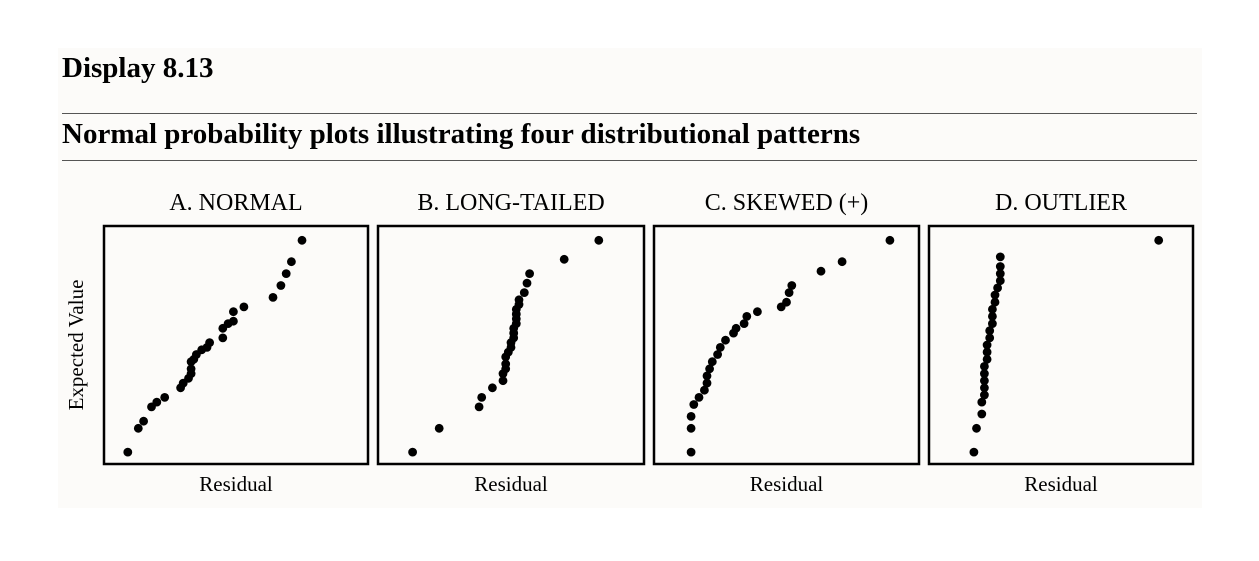  I want to click on y-axis-label: Expected Value, so click(76, 345).